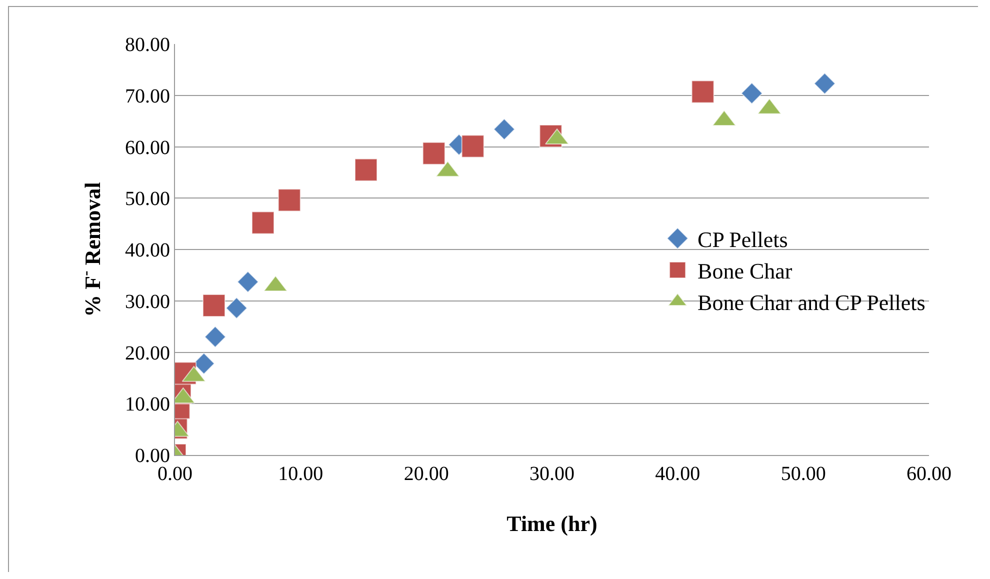 Image resolution: width=990 pixels, height=579 pixels. I want to click on x-tick-label: 60.00, so click(929, 474).